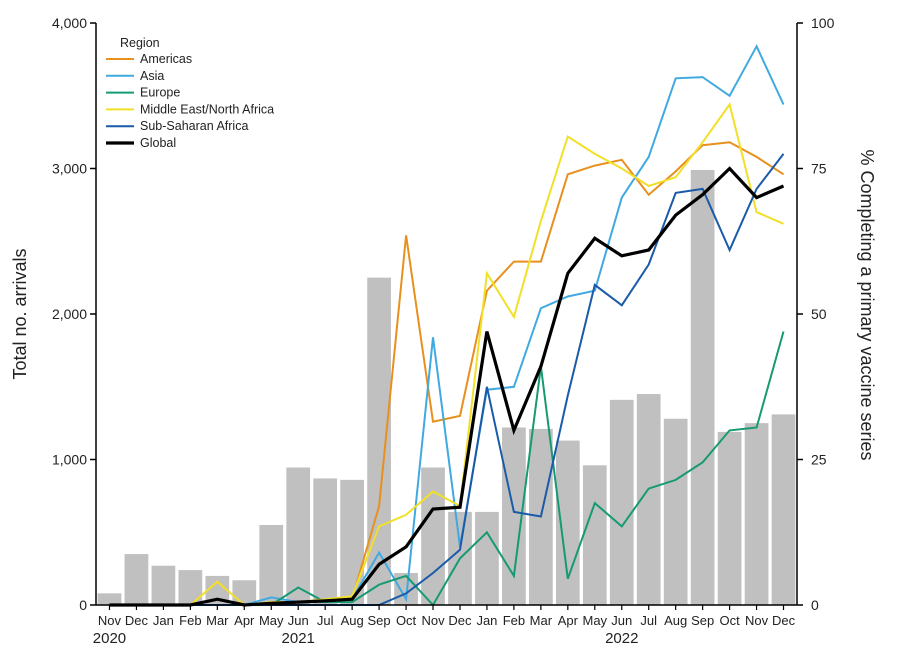 The height and width of the screenshot is (648, 900). What do you see at coordinates (823, 23) in the screenshot?
I see `right-tick-label: 100` at bounding box center [823, 23].